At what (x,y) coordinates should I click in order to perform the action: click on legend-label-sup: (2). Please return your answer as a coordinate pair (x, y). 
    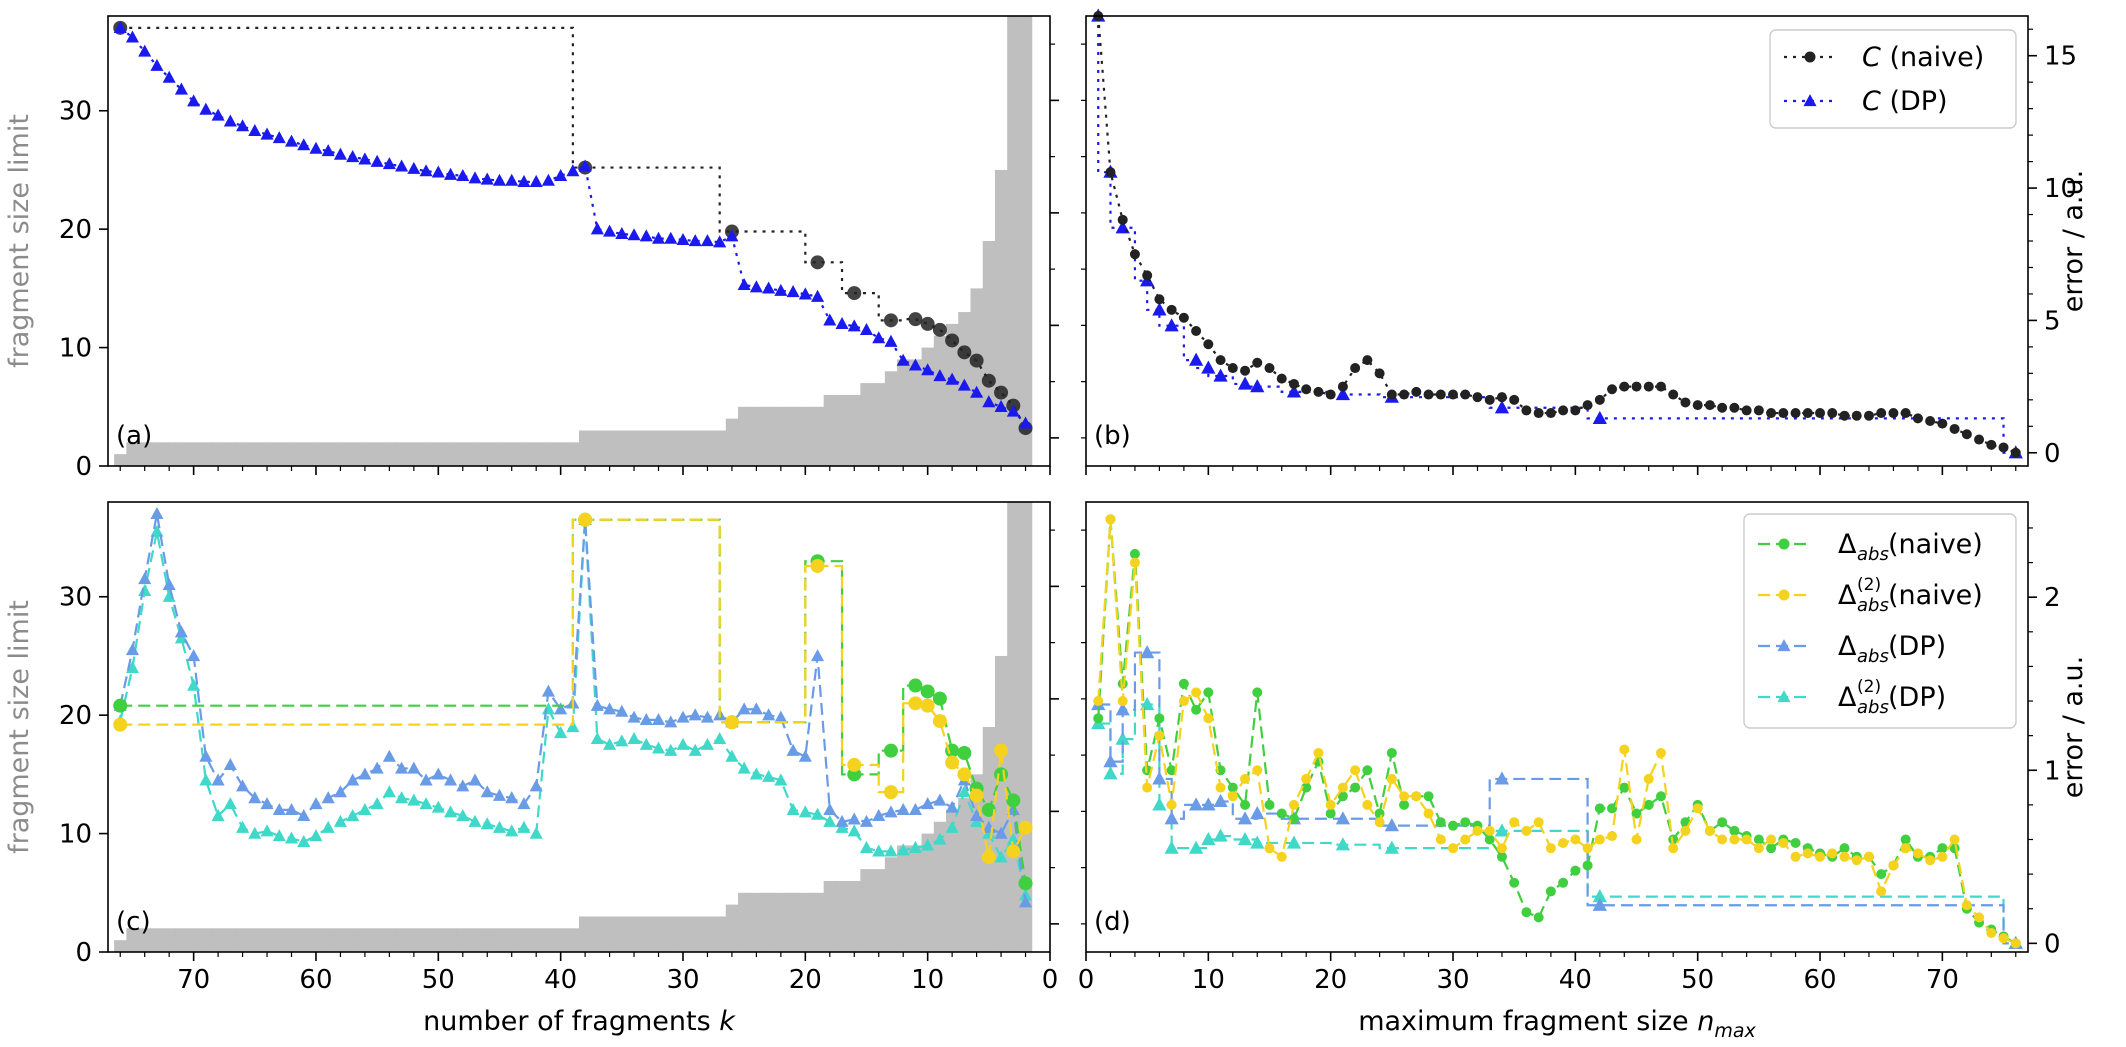
    Looking at the image, I should click on (1869, 585).